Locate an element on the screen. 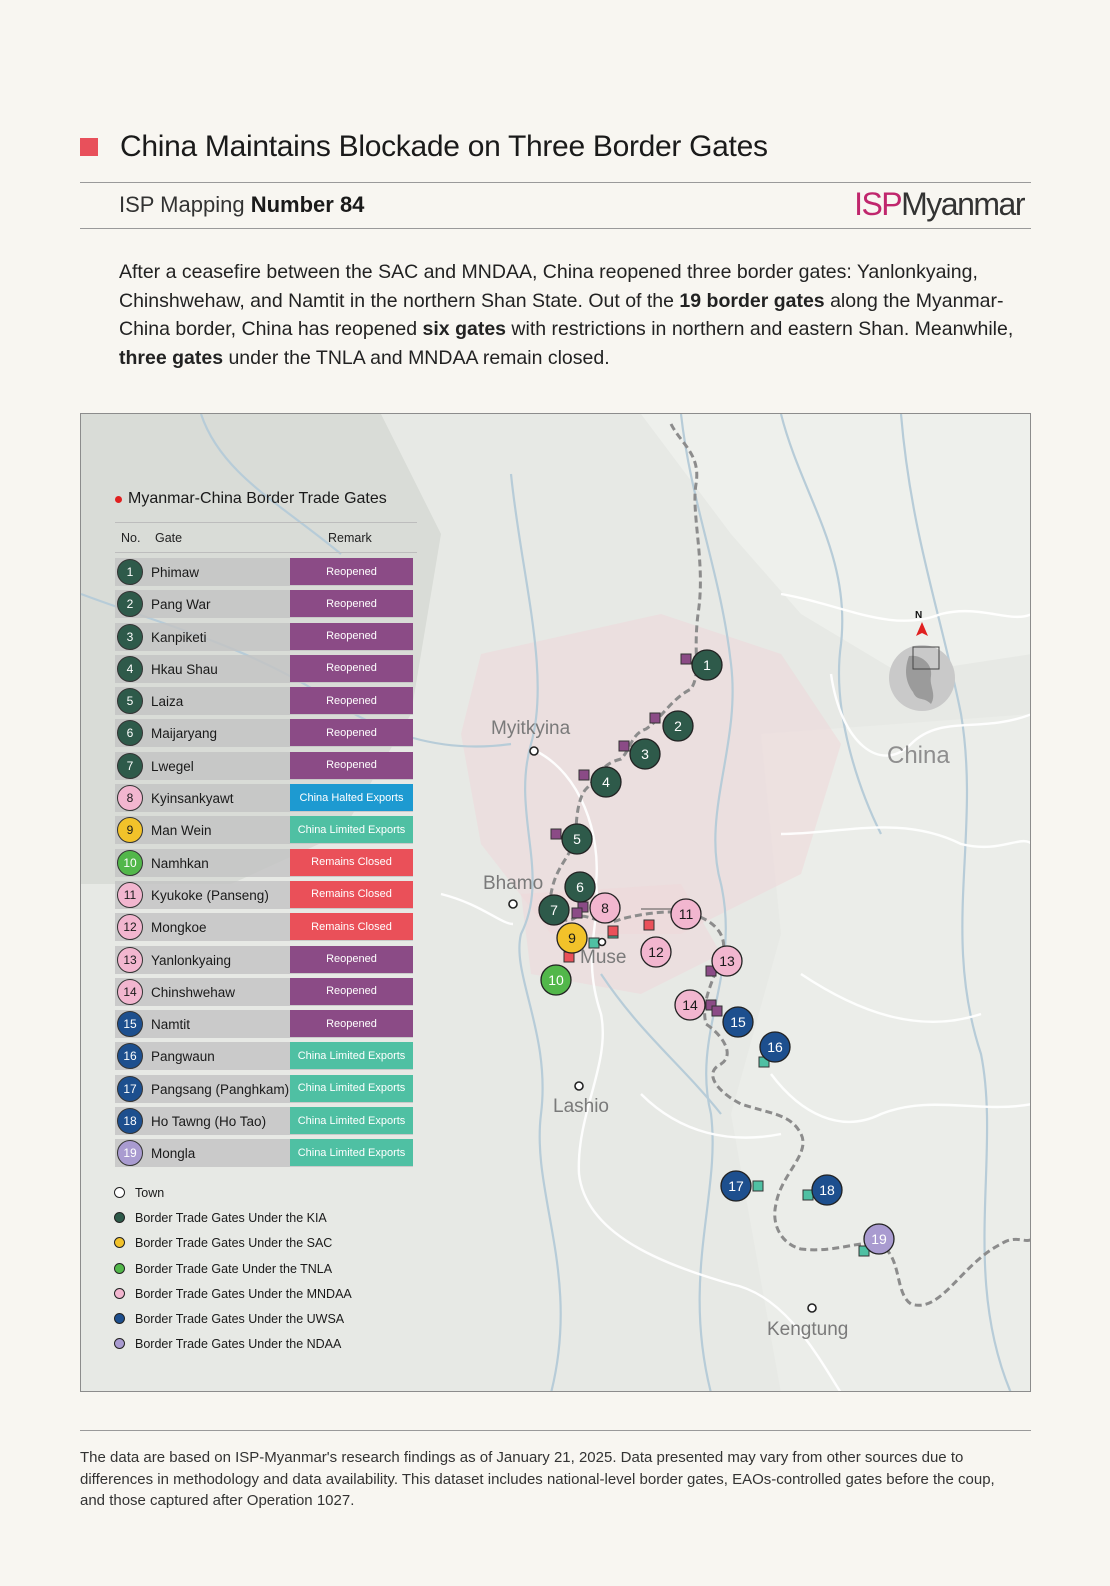  gate-number-badge: 9 is located at coordinates (130, 830).